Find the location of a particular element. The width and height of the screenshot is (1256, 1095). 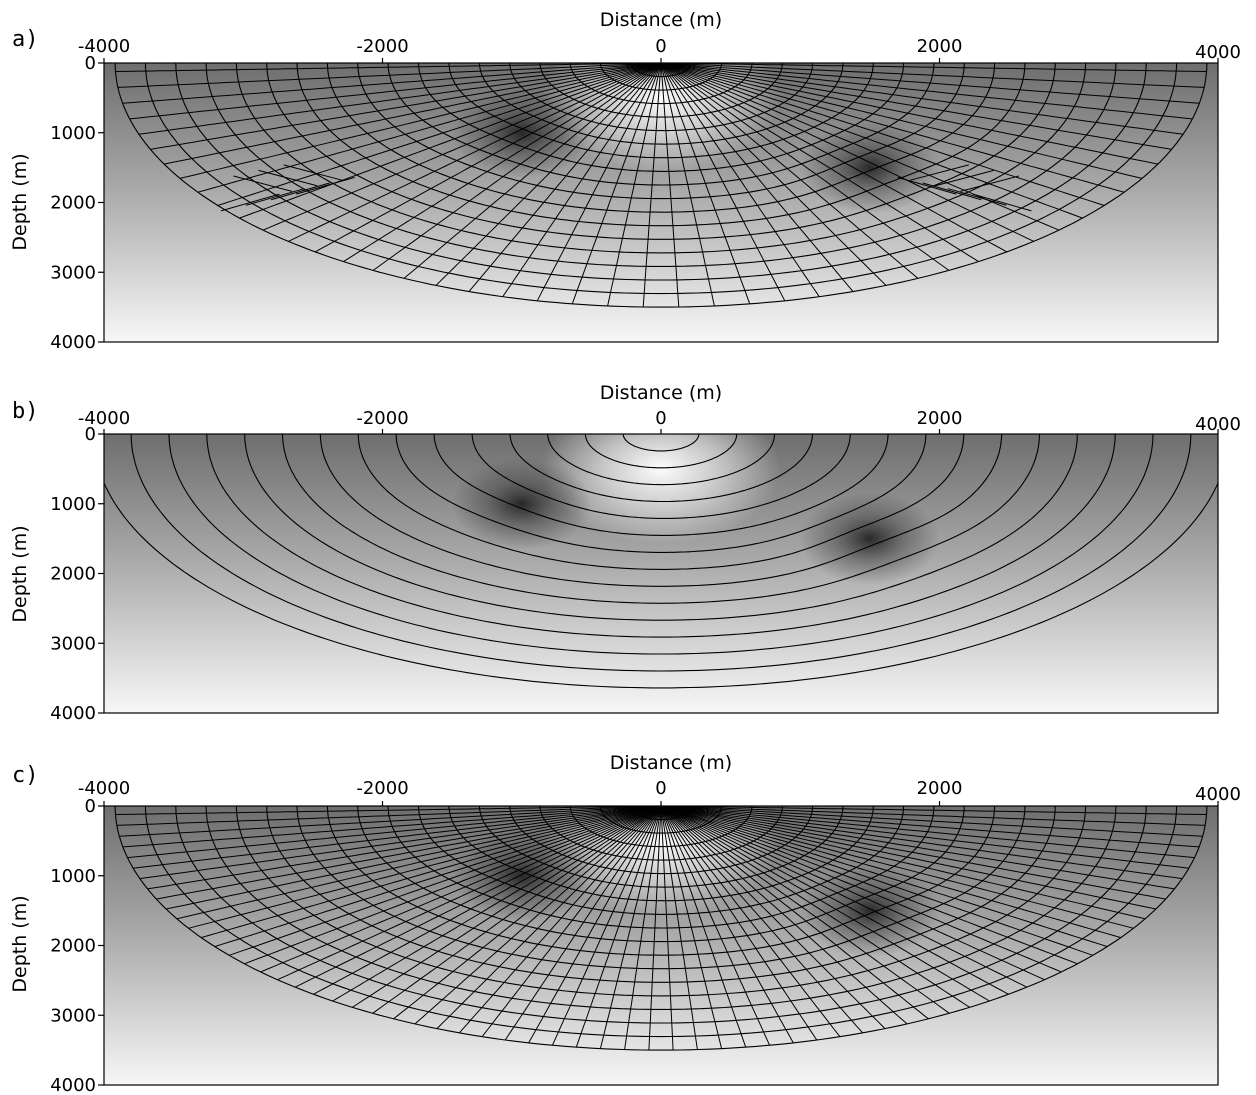

x-tick-label: 0 is located at coordinates (660, 418).